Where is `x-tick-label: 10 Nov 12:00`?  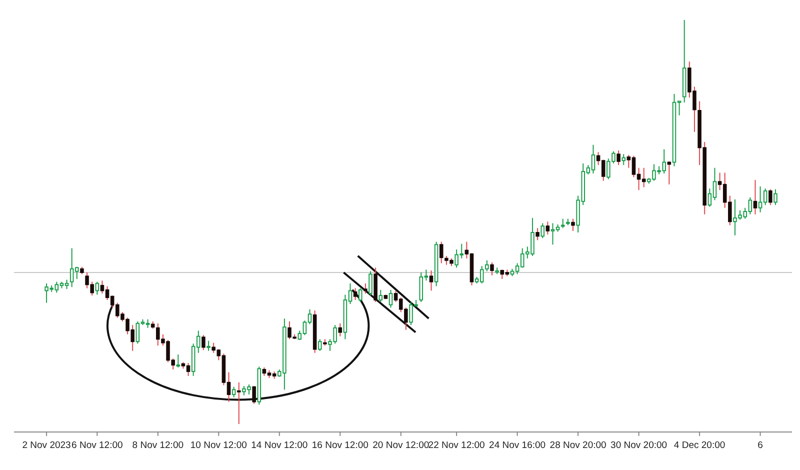 x-tick-label: 10 Nov 12:00 is located at coordinates (218, 445).